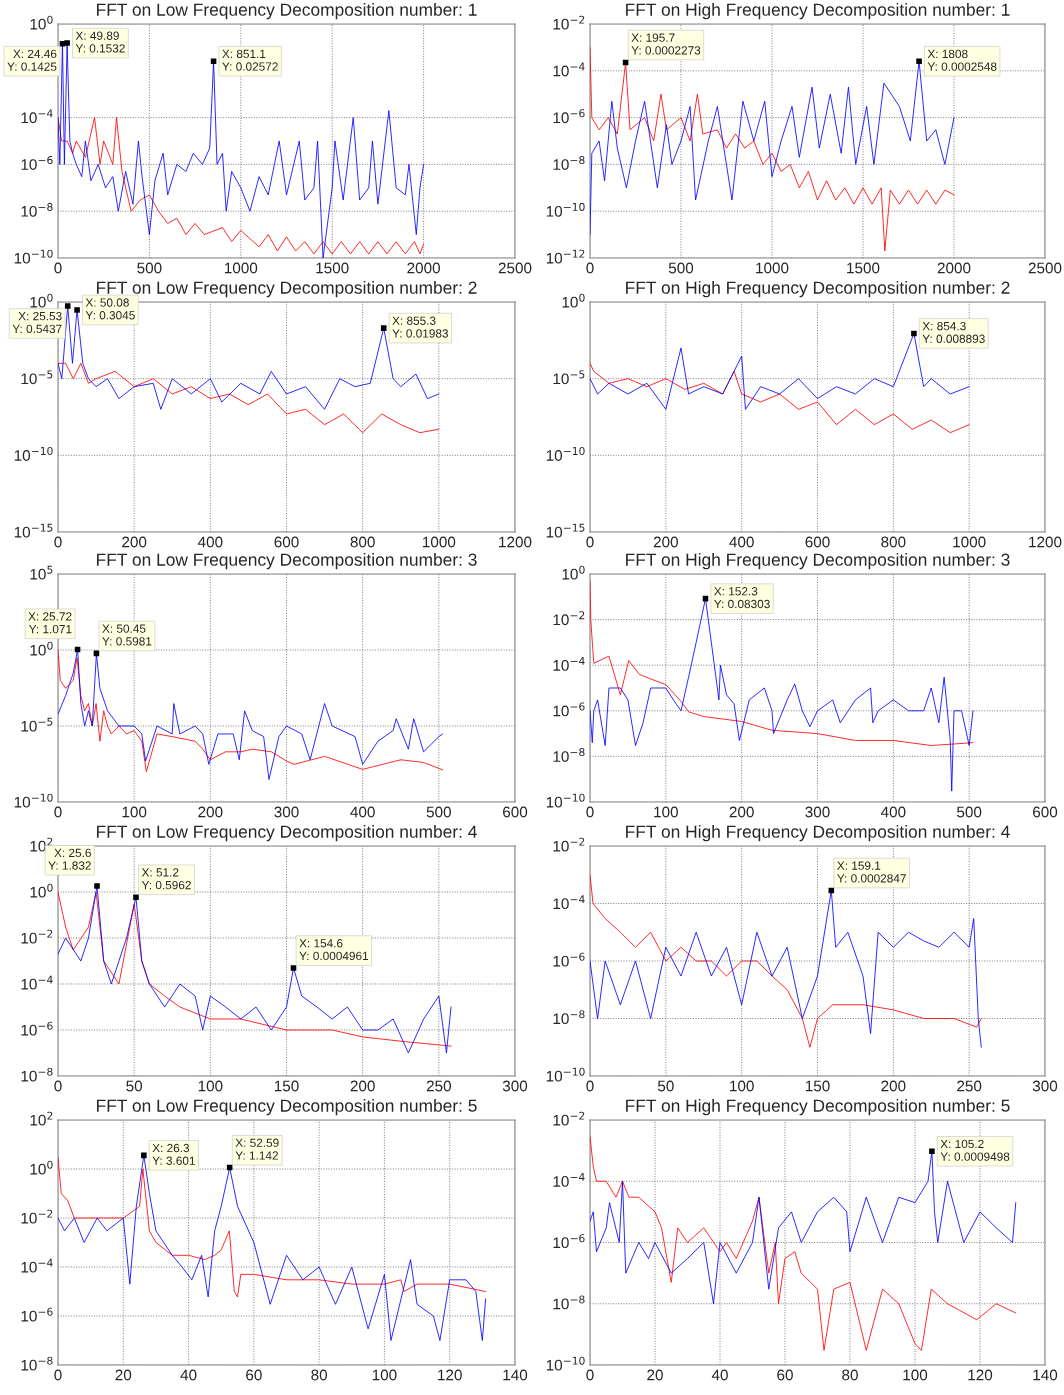 This screenshot has width=1064, height=1395. What do you see at coordinates (41, 1118) in the screenshot?
I see `y-tick-label: 10$^{2}$` at bounding box center [41, 1118].